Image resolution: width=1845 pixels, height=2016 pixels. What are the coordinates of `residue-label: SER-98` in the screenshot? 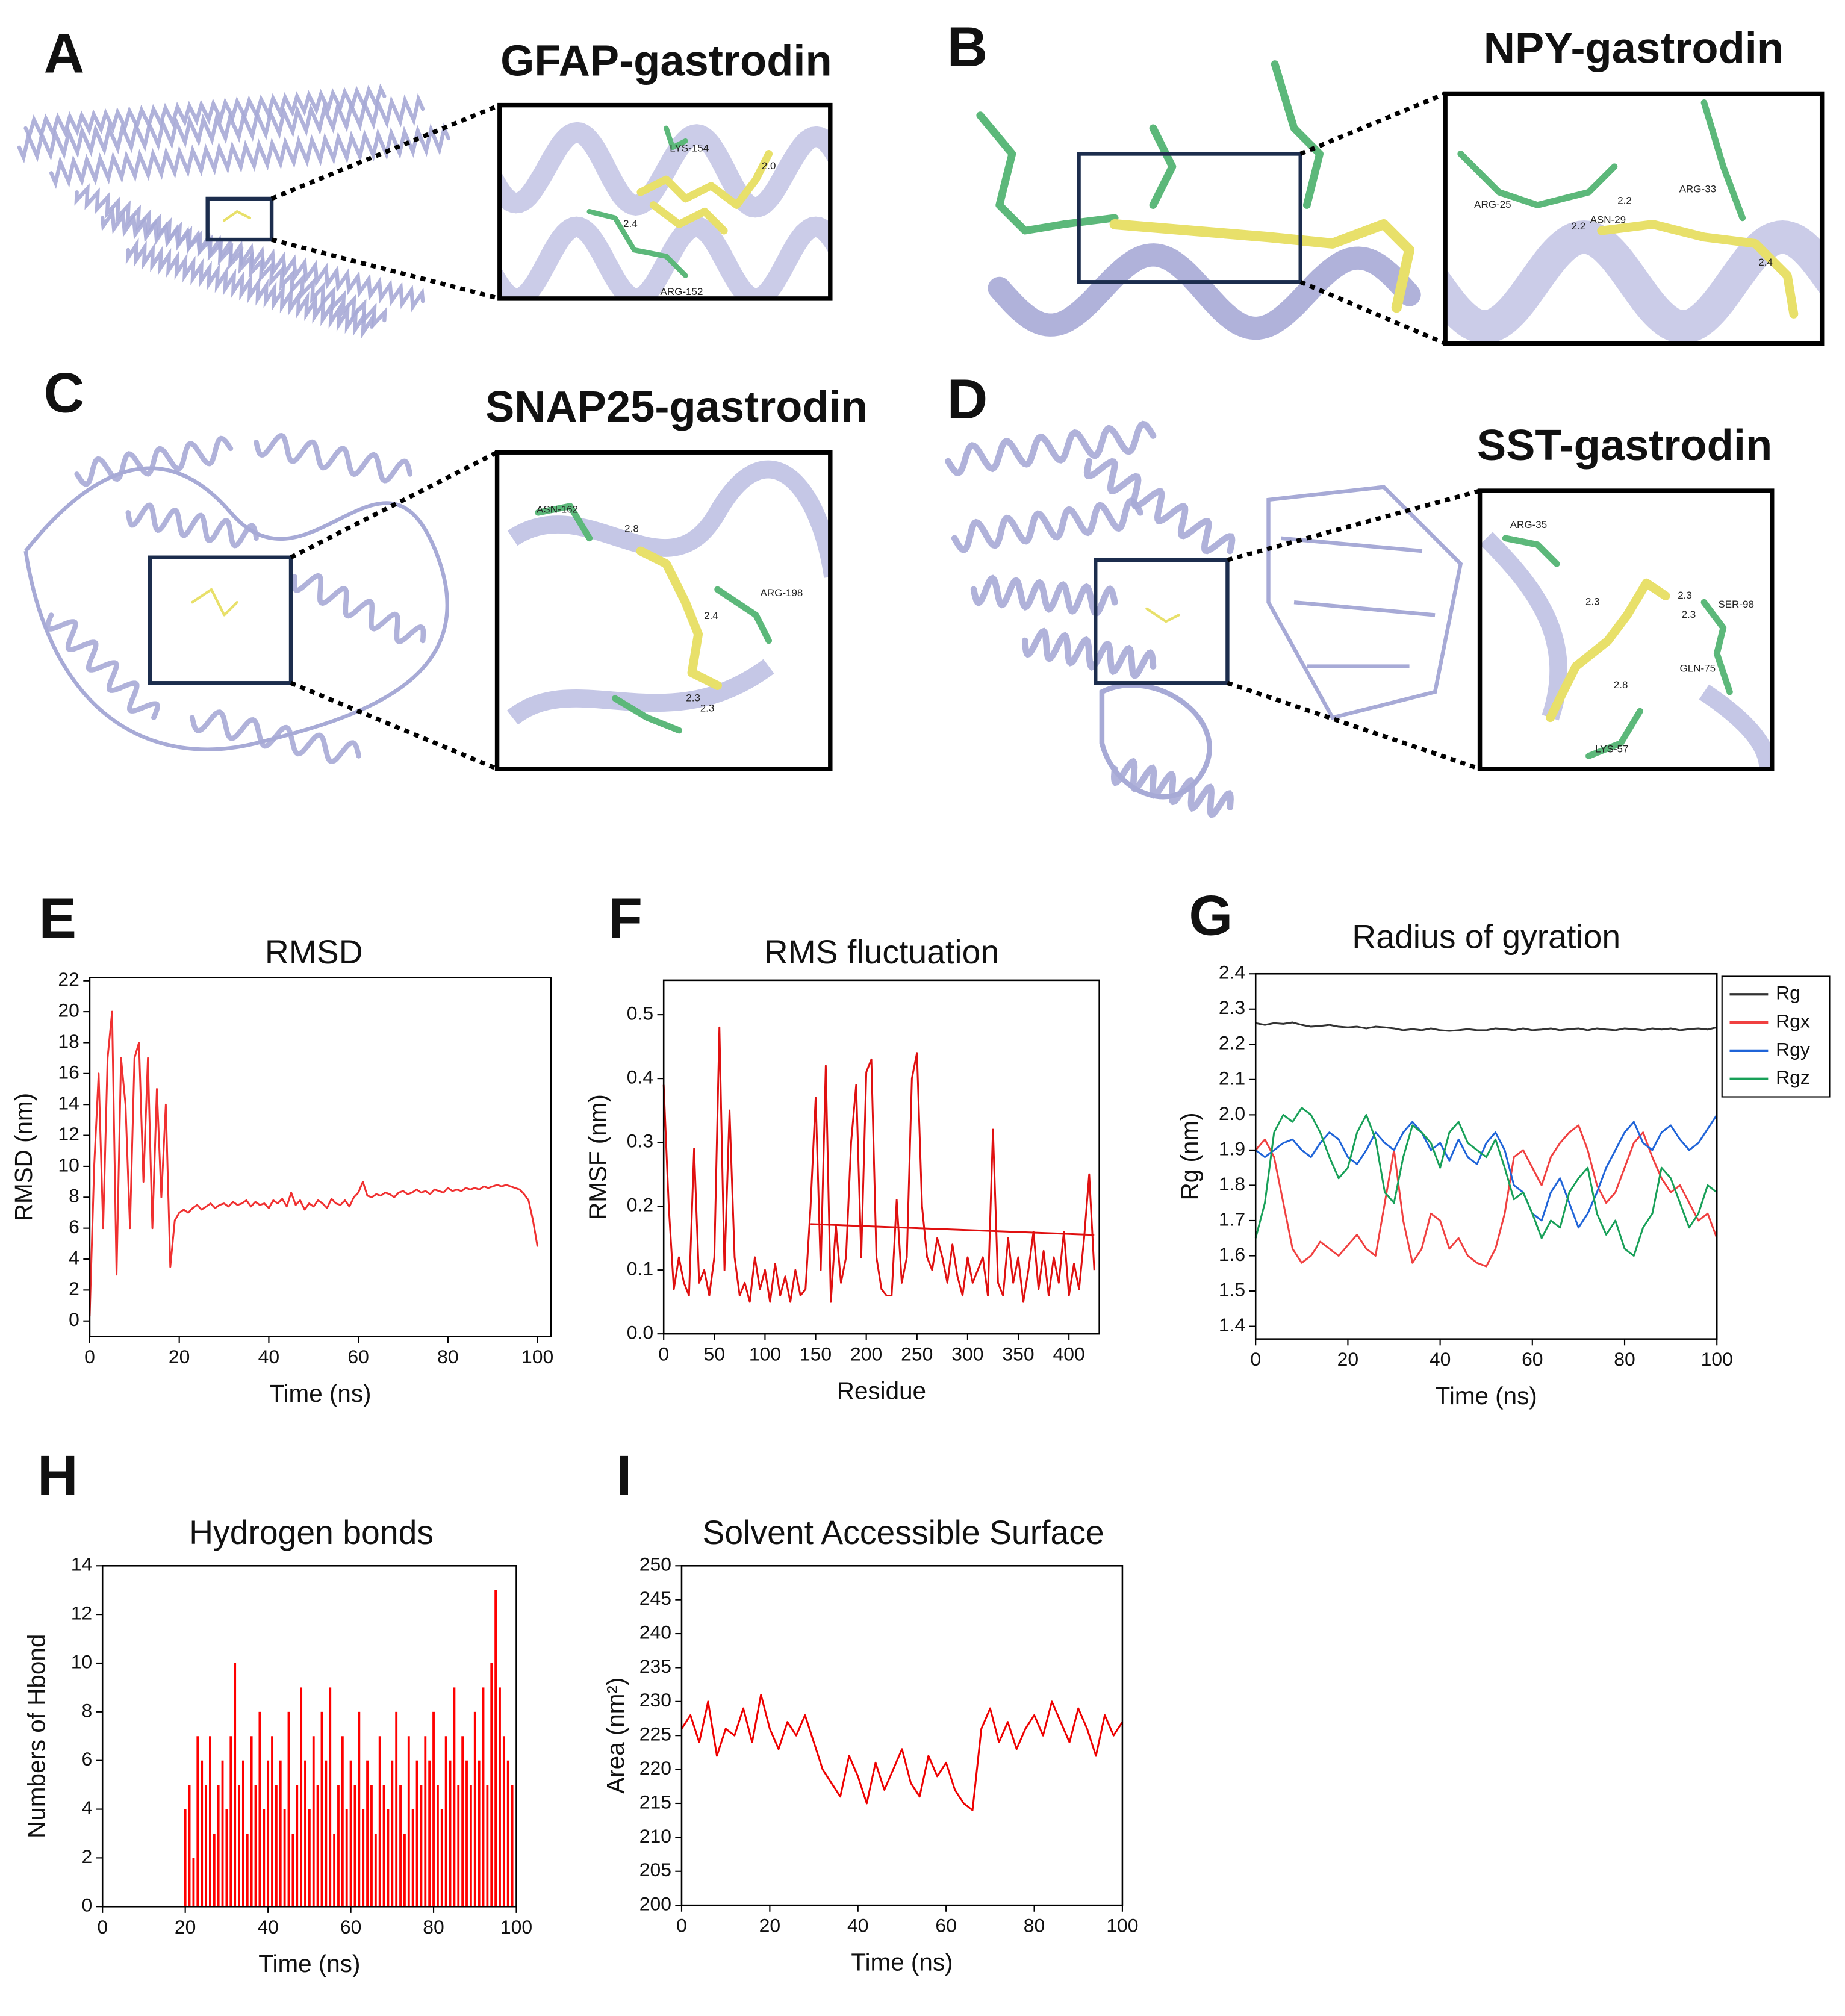 It's located at (1736, 605).